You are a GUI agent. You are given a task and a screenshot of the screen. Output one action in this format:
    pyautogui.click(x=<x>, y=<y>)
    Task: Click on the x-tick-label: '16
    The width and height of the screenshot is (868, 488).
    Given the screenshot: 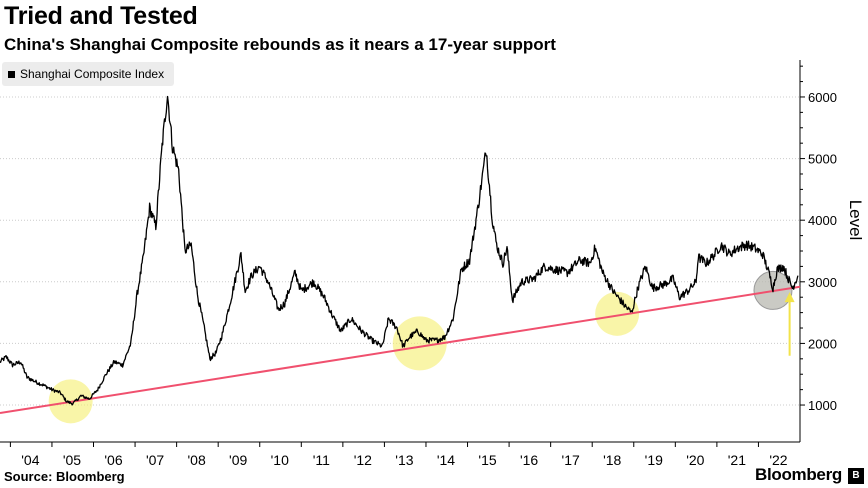 What is the action you would take?
    pyautogui.click(x=529, y=460)
    